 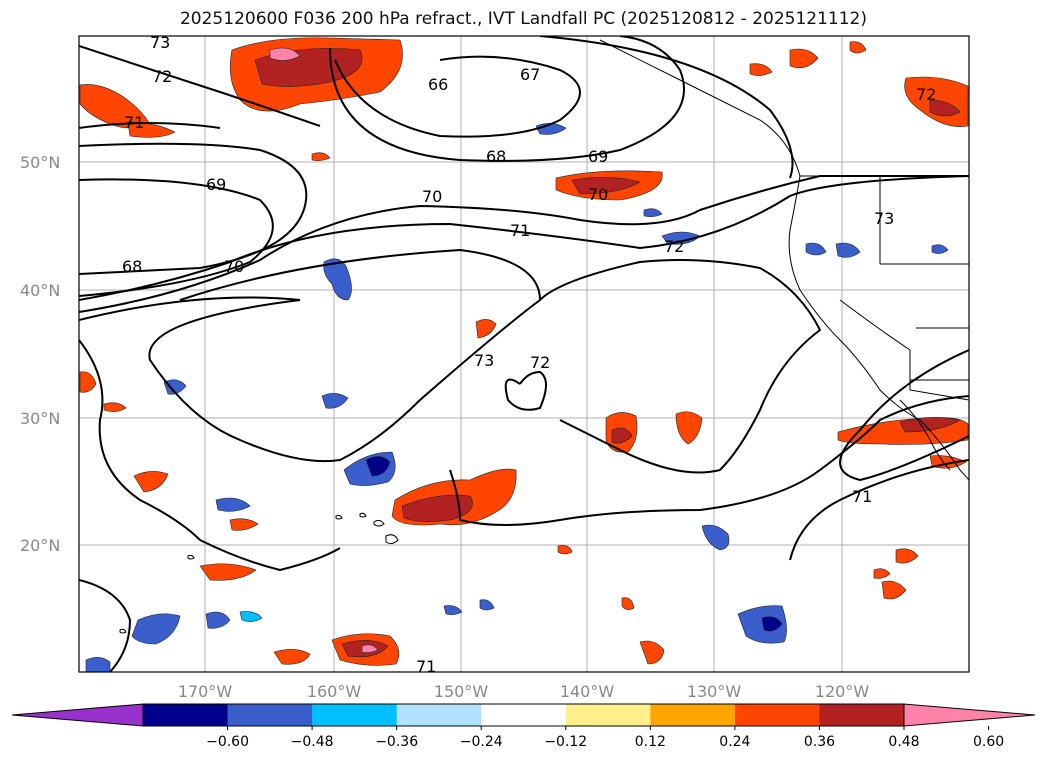 I want to click on colorbar-extend-high, so click(x=969, y=715).